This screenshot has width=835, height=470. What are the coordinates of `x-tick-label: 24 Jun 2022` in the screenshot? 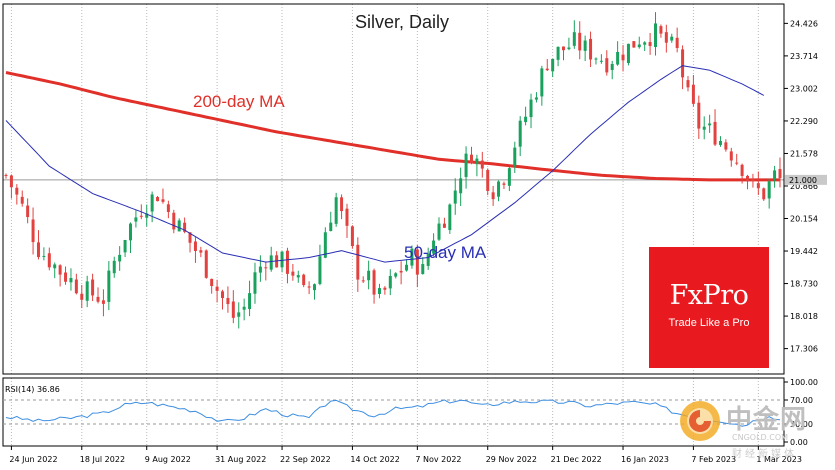 It's located at (33, 459).